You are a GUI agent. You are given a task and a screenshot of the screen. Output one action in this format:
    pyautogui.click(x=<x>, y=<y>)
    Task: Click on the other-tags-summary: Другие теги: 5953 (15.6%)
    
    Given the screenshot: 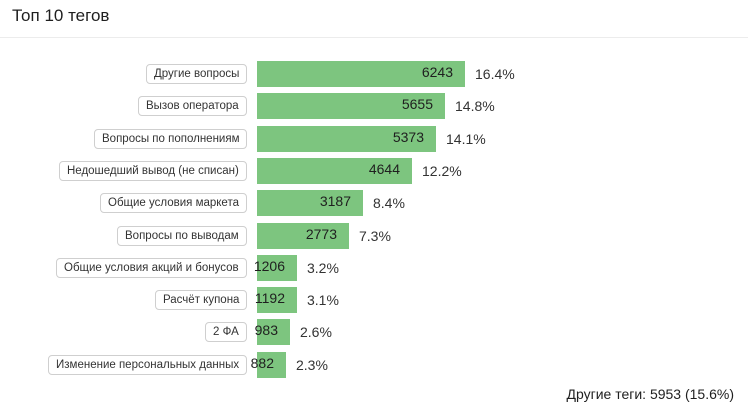 What is the action you would take?
    pyautogui.click(x=650, y=394)
    